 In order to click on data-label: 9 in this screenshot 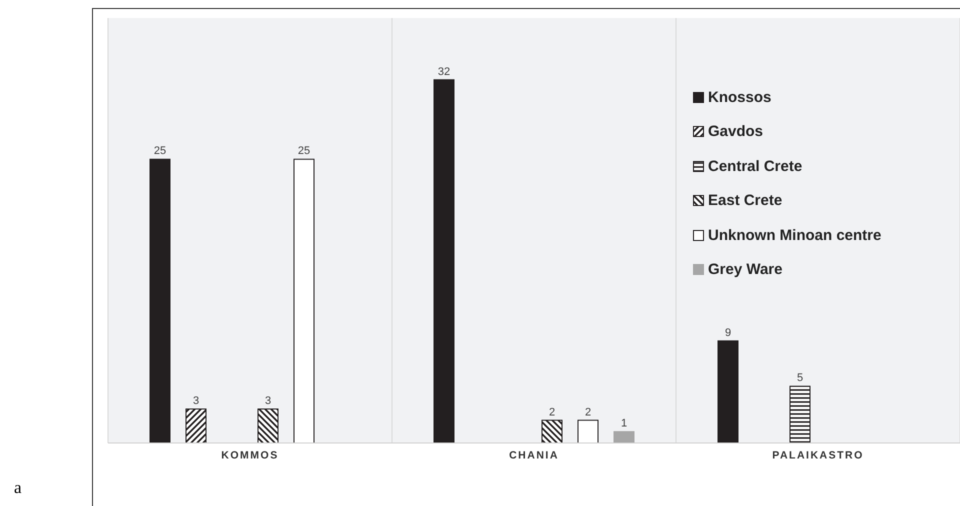, I will do `click(728, 332)`.